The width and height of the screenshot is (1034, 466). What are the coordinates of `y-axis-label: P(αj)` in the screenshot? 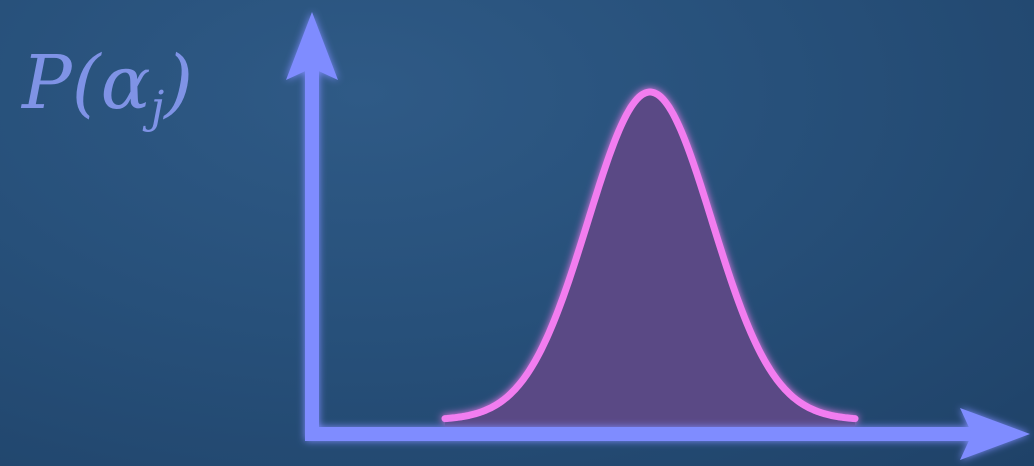 It's located at (106, 86).